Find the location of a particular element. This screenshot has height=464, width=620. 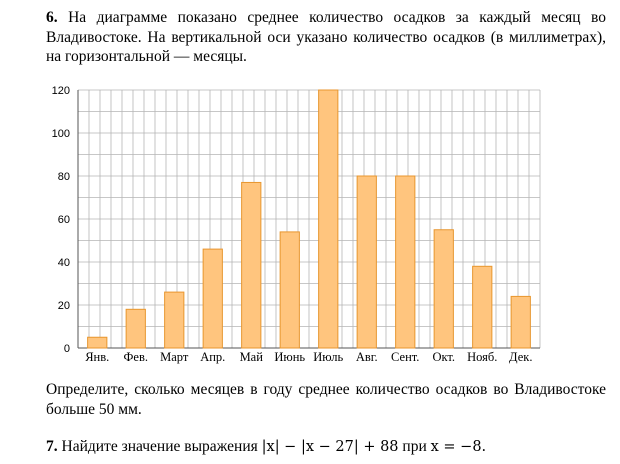

y-tick-label: 120 is located at coordinates (61, 91).